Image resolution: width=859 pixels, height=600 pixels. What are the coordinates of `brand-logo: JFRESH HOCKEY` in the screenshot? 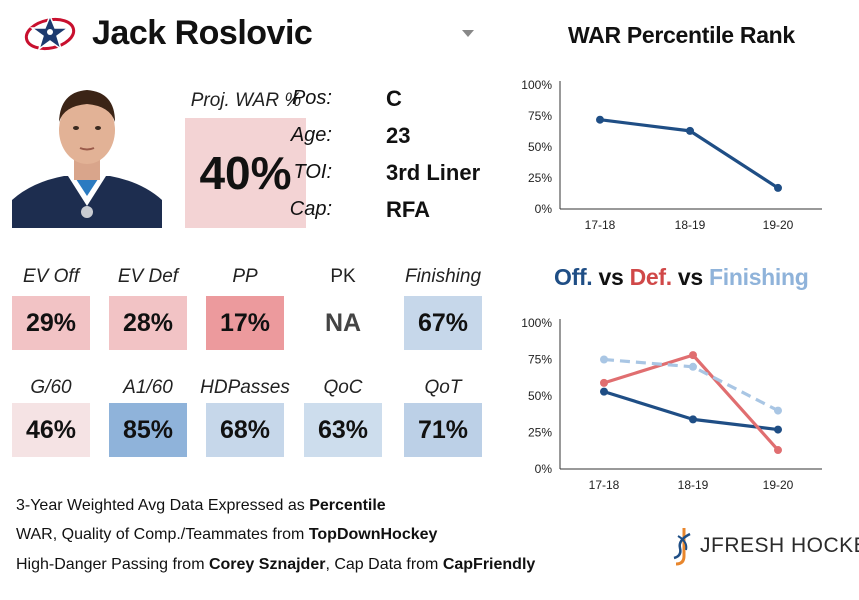 It's located at (765, 546).